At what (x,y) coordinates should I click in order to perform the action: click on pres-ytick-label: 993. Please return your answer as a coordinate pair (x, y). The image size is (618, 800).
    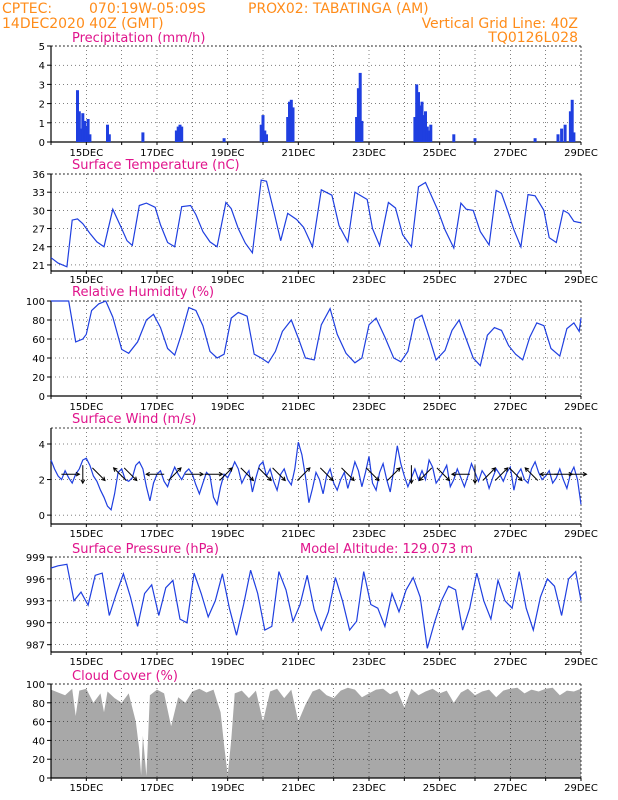
    Looking at the image, I should click on (35, 602).